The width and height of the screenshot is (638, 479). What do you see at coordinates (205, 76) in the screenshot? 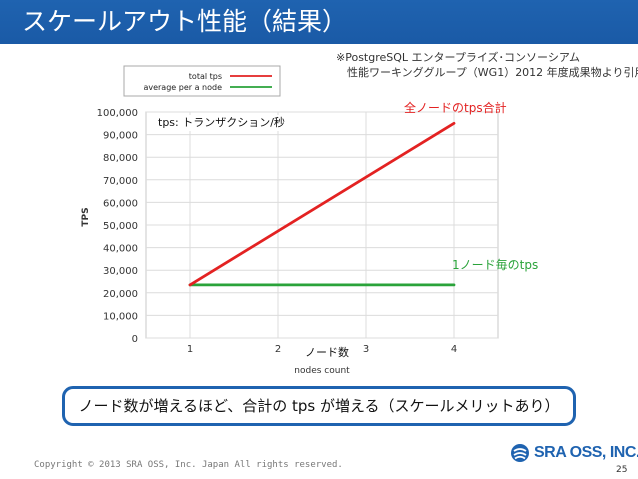
I see `legend-label: total tps` at bounding box center [205, 76].